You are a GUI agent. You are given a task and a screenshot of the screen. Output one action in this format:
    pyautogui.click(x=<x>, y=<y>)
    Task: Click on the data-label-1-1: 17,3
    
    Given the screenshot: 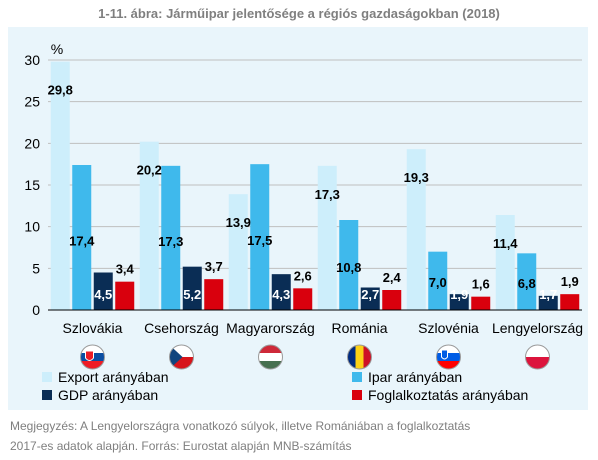 What is the action you would take?
    pyautogui.click(x=170, y=241)
    